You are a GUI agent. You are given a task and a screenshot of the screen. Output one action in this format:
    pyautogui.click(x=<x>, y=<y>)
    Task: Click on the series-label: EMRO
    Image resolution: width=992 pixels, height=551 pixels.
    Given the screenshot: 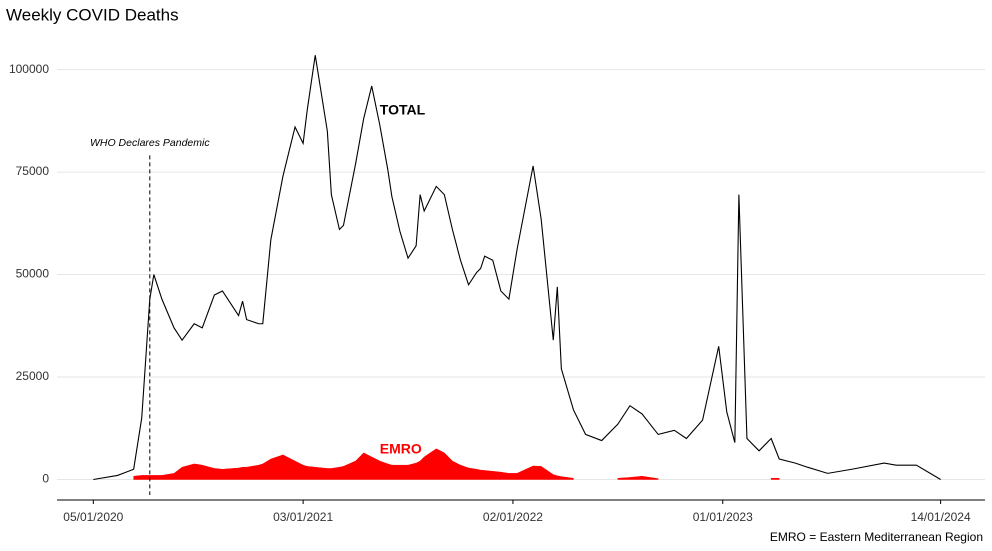 What is the action you would take?
    pyautogui.click(x=401, y=448)
    